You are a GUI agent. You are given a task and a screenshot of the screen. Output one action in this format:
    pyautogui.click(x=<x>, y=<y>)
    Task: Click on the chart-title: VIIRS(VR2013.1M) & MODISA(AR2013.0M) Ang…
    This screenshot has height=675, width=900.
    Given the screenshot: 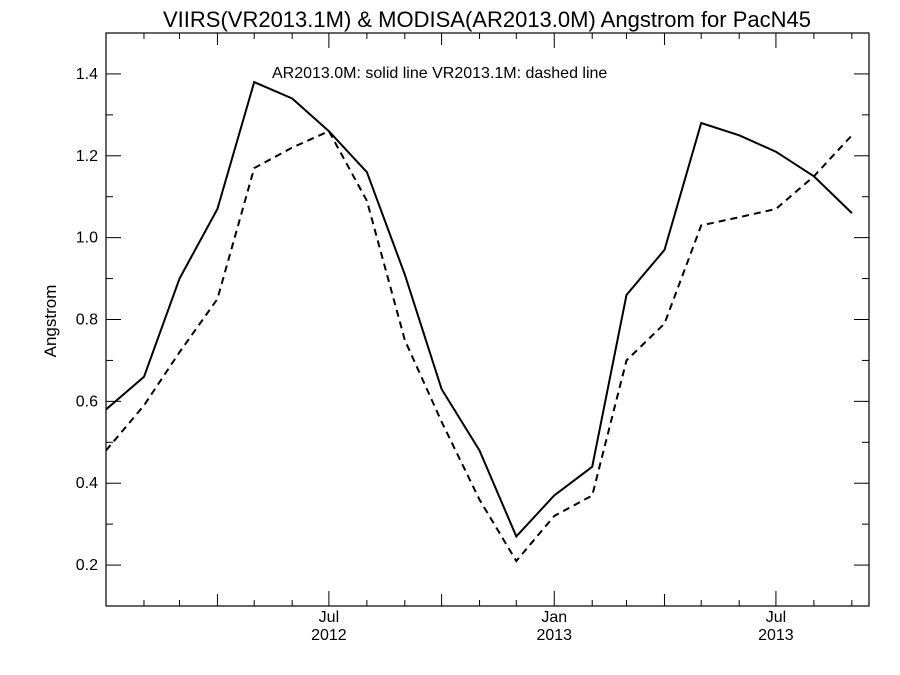 What is the action you would take?
    pyautogui.click(x=487, y=19)
    